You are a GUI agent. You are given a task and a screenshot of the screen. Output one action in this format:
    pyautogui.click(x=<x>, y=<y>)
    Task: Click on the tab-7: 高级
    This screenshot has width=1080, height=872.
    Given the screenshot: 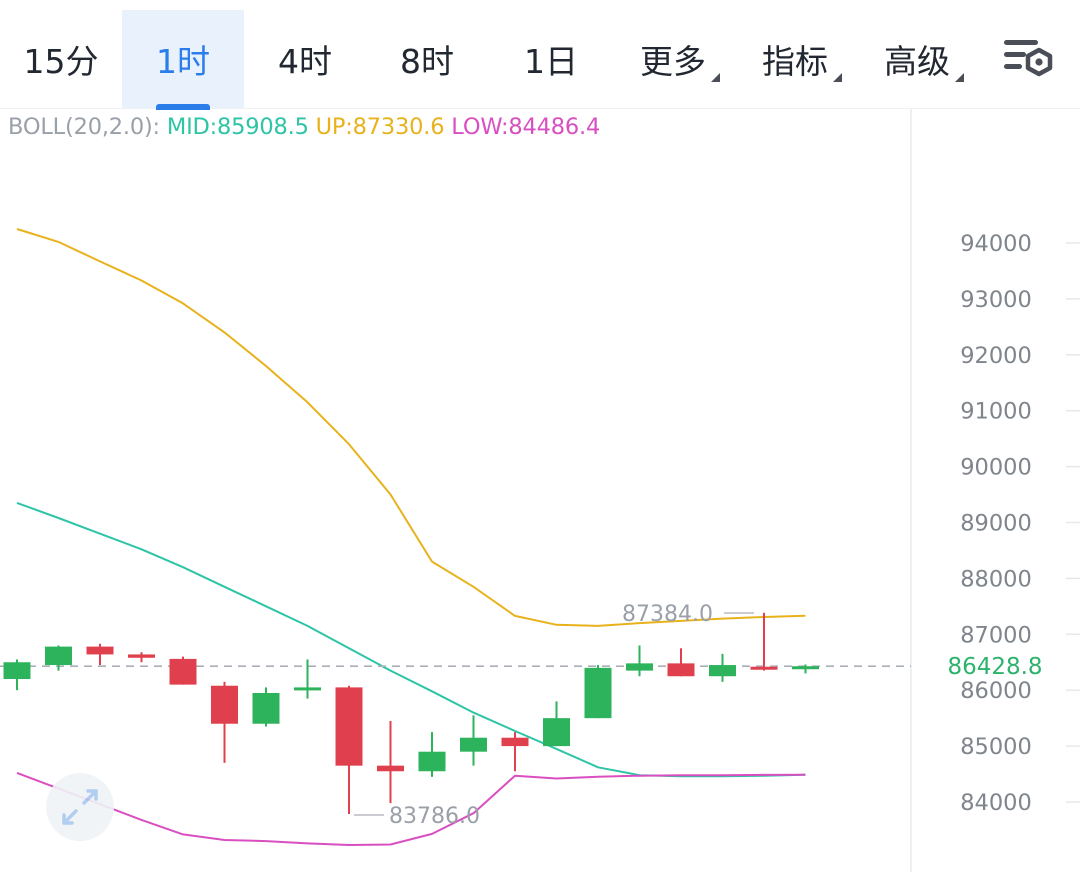 What is the action you would take?
    pyautogui.click(x=917, y=59)
    